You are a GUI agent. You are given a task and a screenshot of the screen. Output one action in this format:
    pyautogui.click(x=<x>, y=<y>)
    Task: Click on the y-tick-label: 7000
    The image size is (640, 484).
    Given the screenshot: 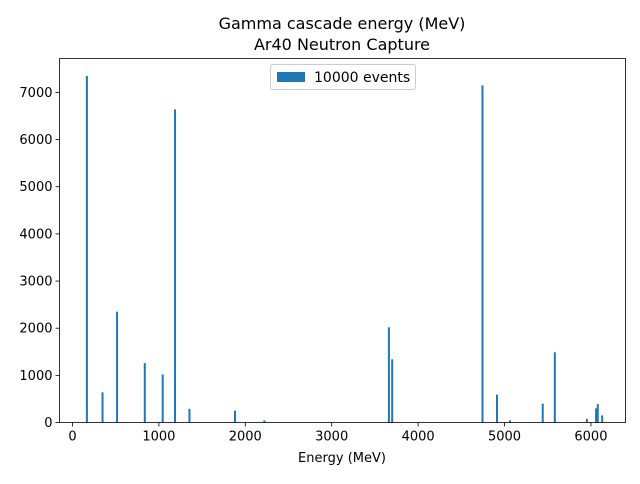 What is the action you would take?
    pyautogui.click(x=35, y=93)
    